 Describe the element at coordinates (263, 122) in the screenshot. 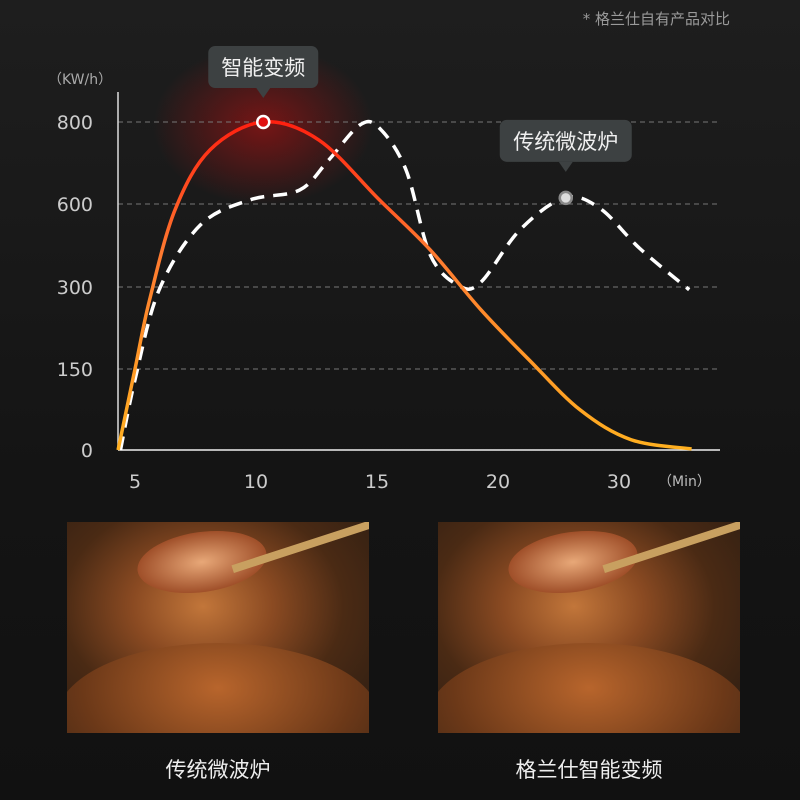

I see `inverter-peak-marker` at that location.